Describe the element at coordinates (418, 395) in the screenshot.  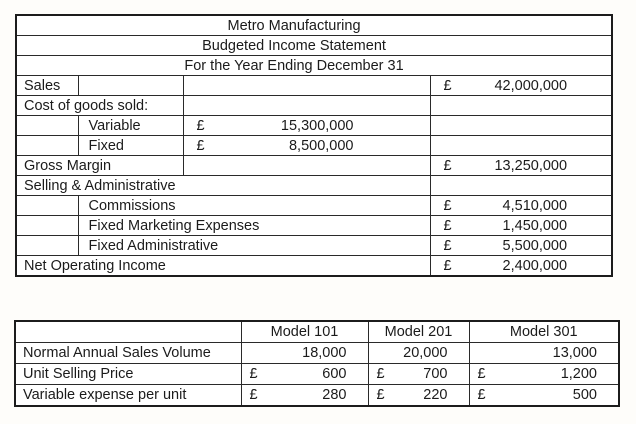
I see `variable-expense-model2-cell: £ 220` at that location.